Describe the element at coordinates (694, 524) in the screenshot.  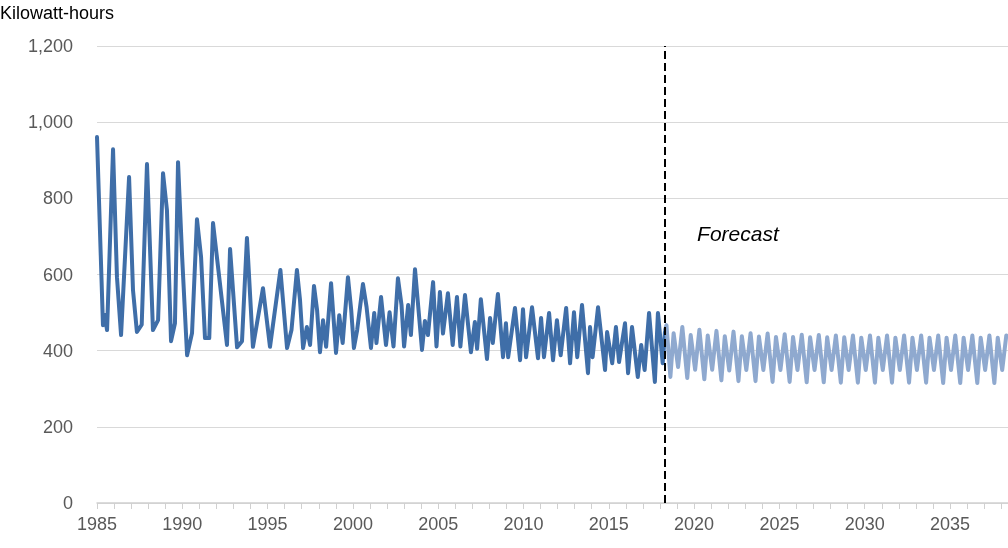
I see `x-tick-label: 2020` at that location.